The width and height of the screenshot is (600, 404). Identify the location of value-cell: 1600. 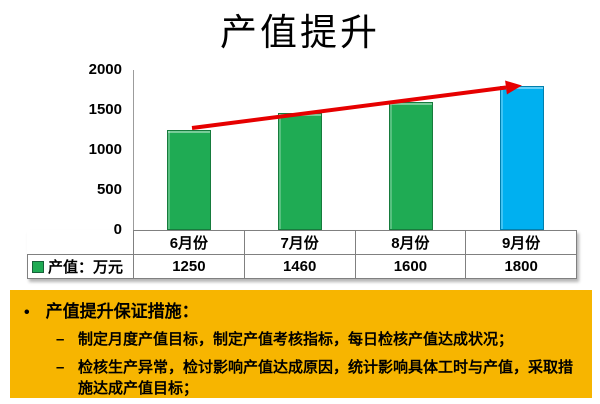
(410, 266).